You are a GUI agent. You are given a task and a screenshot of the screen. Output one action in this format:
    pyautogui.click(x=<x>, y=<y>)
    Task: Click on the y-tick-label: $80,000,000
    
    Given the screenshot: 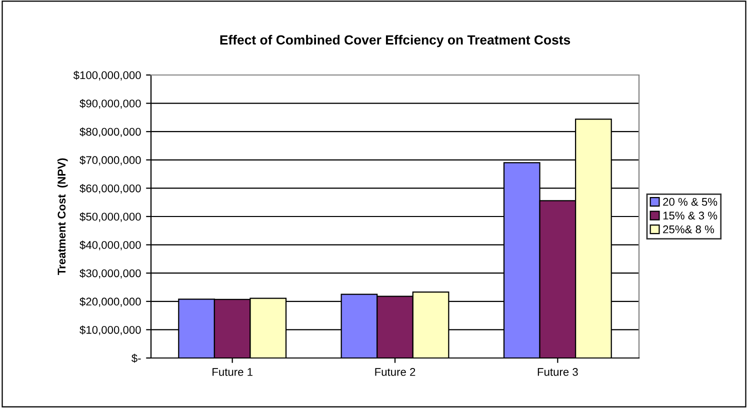 What is the action you would take?
    pyautogui.click(x=110, y=132)
    